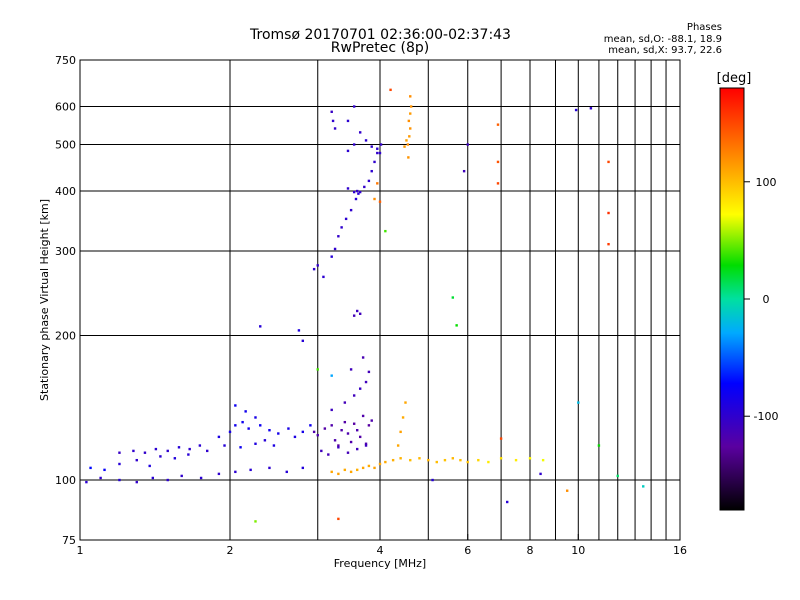 The width and height of the screenshot is (800, 600). What do you see at coordinates (530, 550) in the screenshot?
I see `x-tick-label: 8` at bounding box center [530, 550].